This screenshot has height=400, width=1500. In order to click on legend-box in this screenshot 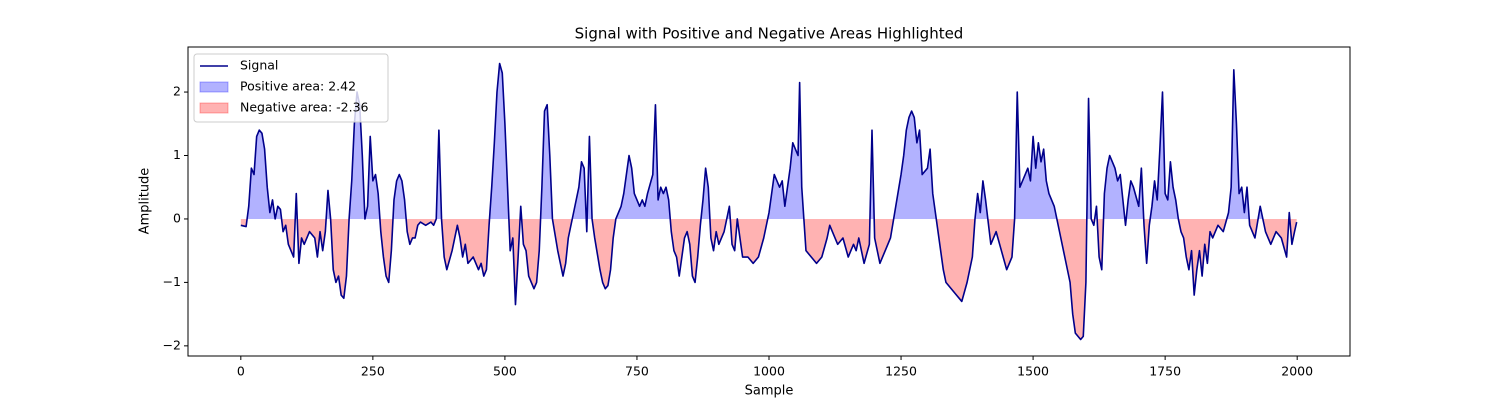, I will do `click(291, 88)`.